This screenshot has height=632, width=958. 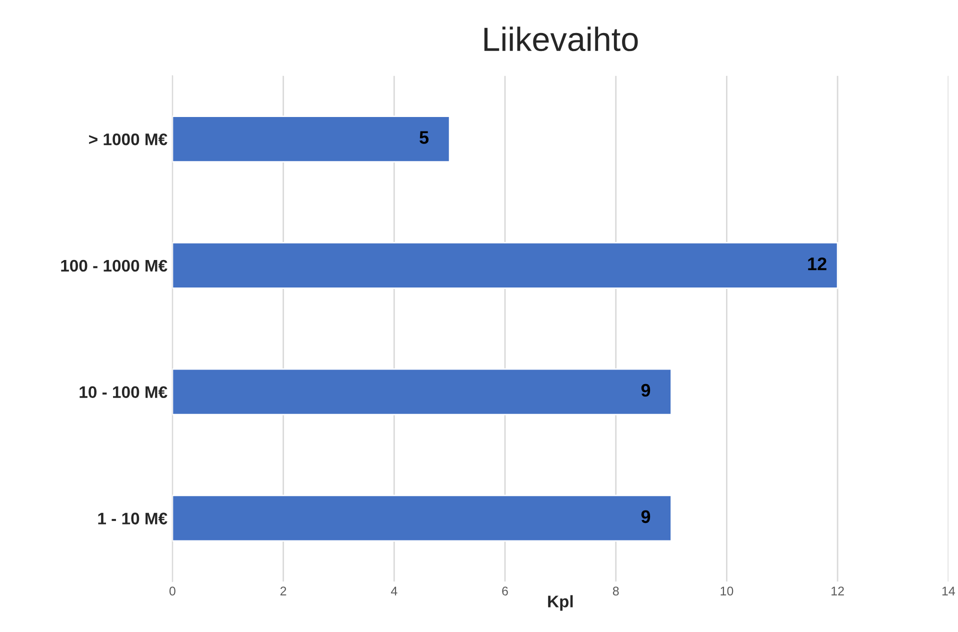 What do you see at coordinates (114, 266) in the screenshot?
I see `y-tick-label: 100 - 1000 M€` at bounding box center [114, 266].